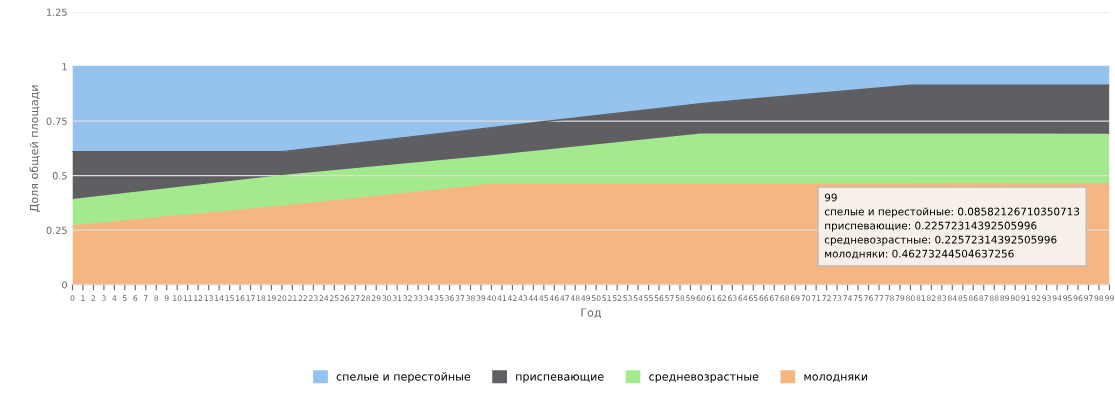 This screenshot has width=1115, height=401. I want to click on legend-label: приспевающие, so click(560, 378).